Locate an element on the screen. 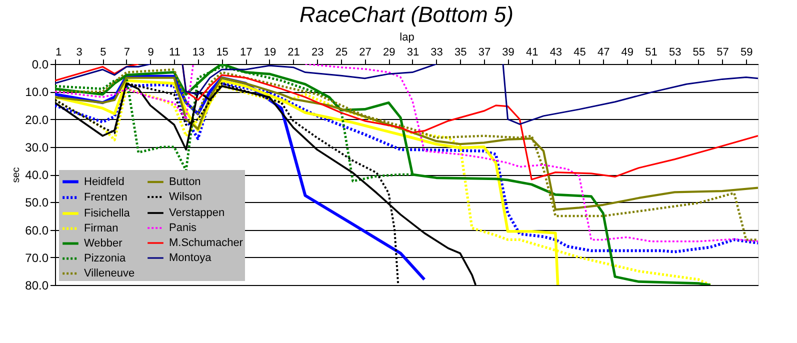 The image size is (797, 343). x-tick-label: 11 is located at coordinates (174, 52).